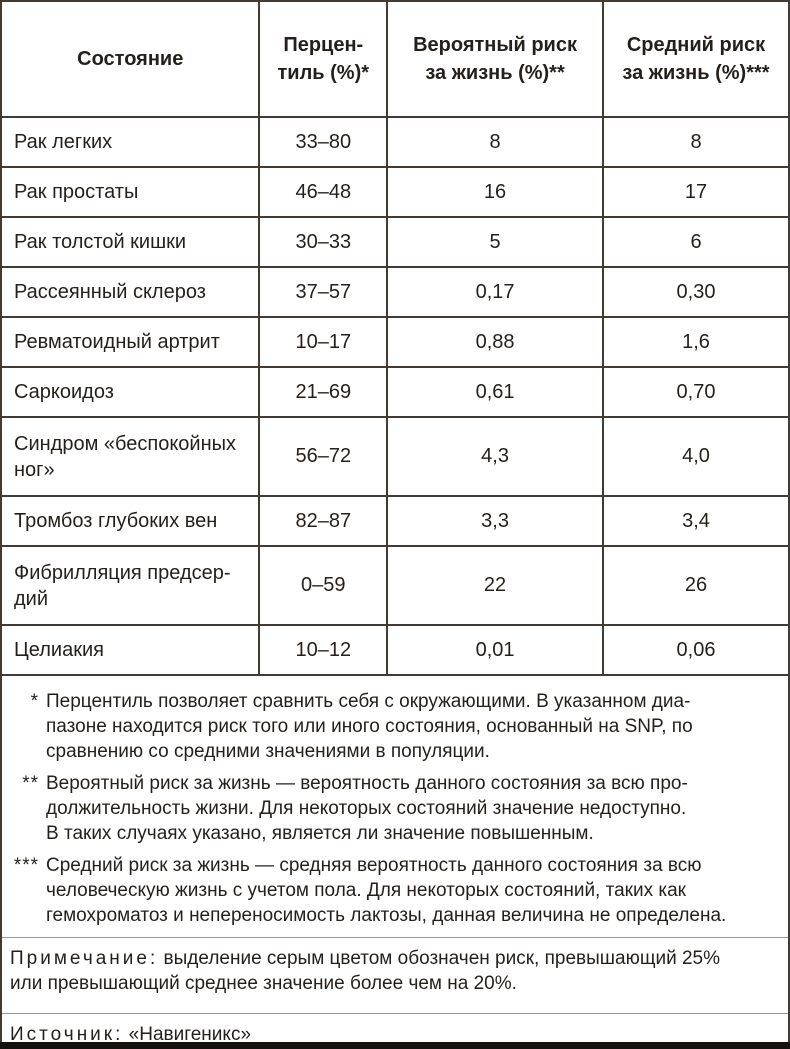 This screenshot has height=1049, width=790. I want to click on average-risk-cell: 8, so click(696, 142).